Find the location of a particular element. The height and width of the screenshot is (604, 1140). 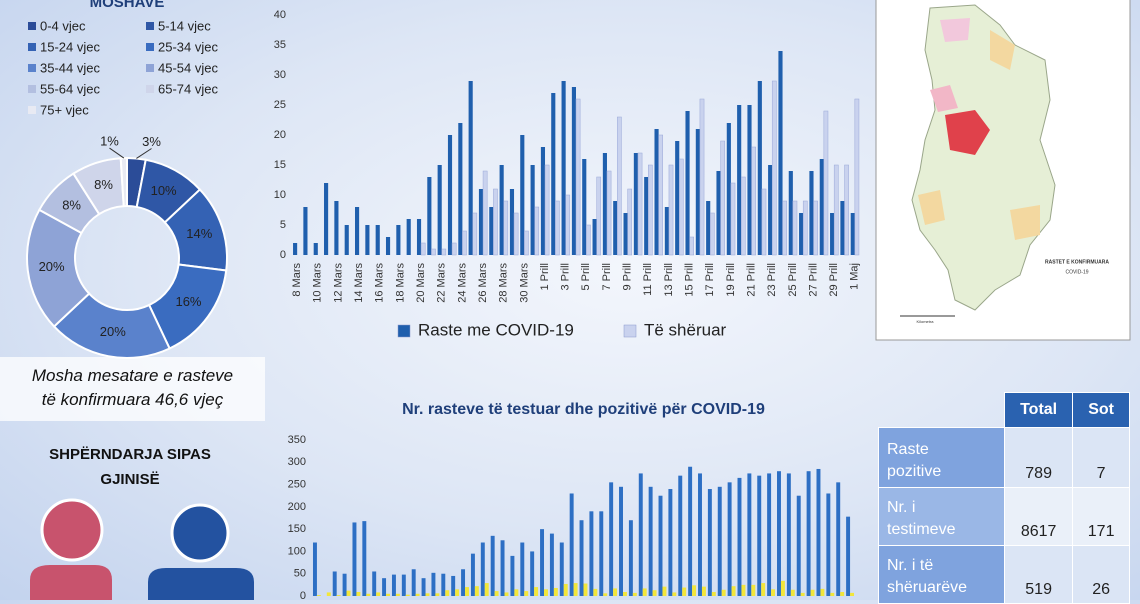

y-tick-label: 150 is located at coordinates (297, 529).